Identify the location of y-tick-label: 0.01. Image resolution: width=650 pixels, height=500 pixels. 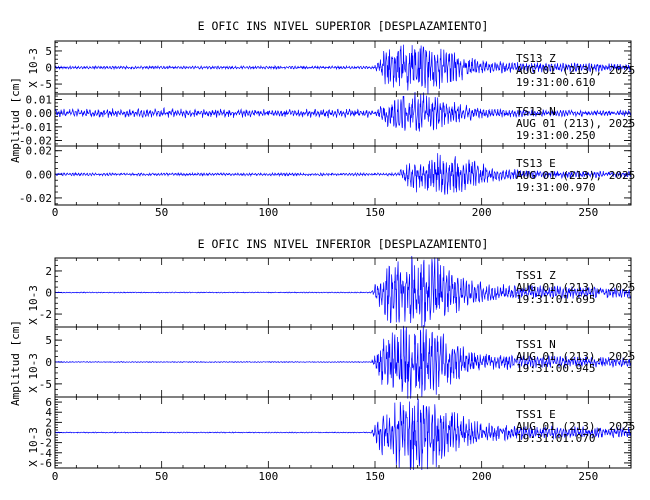
(39, 99).